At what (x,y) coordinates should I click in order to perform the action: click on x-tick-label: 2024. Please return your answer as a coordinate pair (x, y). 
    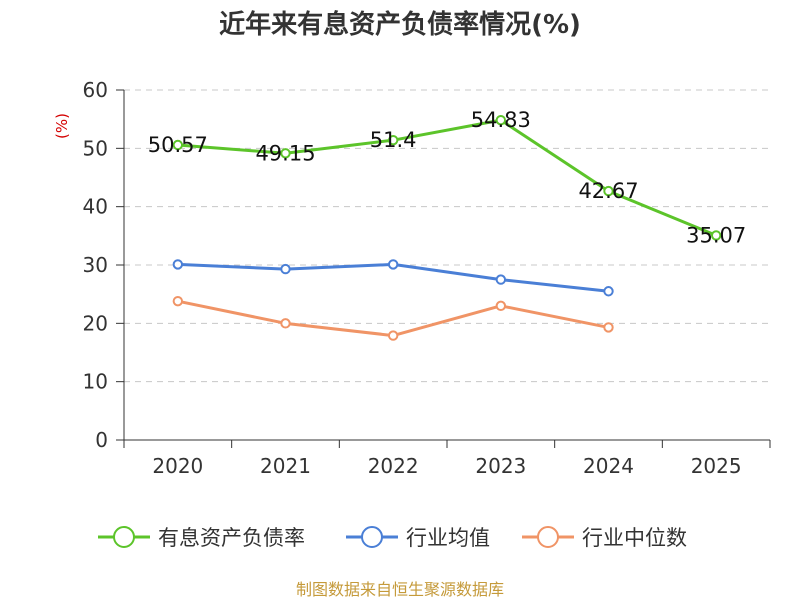
    Looking at the image, I should click on (608, 466).